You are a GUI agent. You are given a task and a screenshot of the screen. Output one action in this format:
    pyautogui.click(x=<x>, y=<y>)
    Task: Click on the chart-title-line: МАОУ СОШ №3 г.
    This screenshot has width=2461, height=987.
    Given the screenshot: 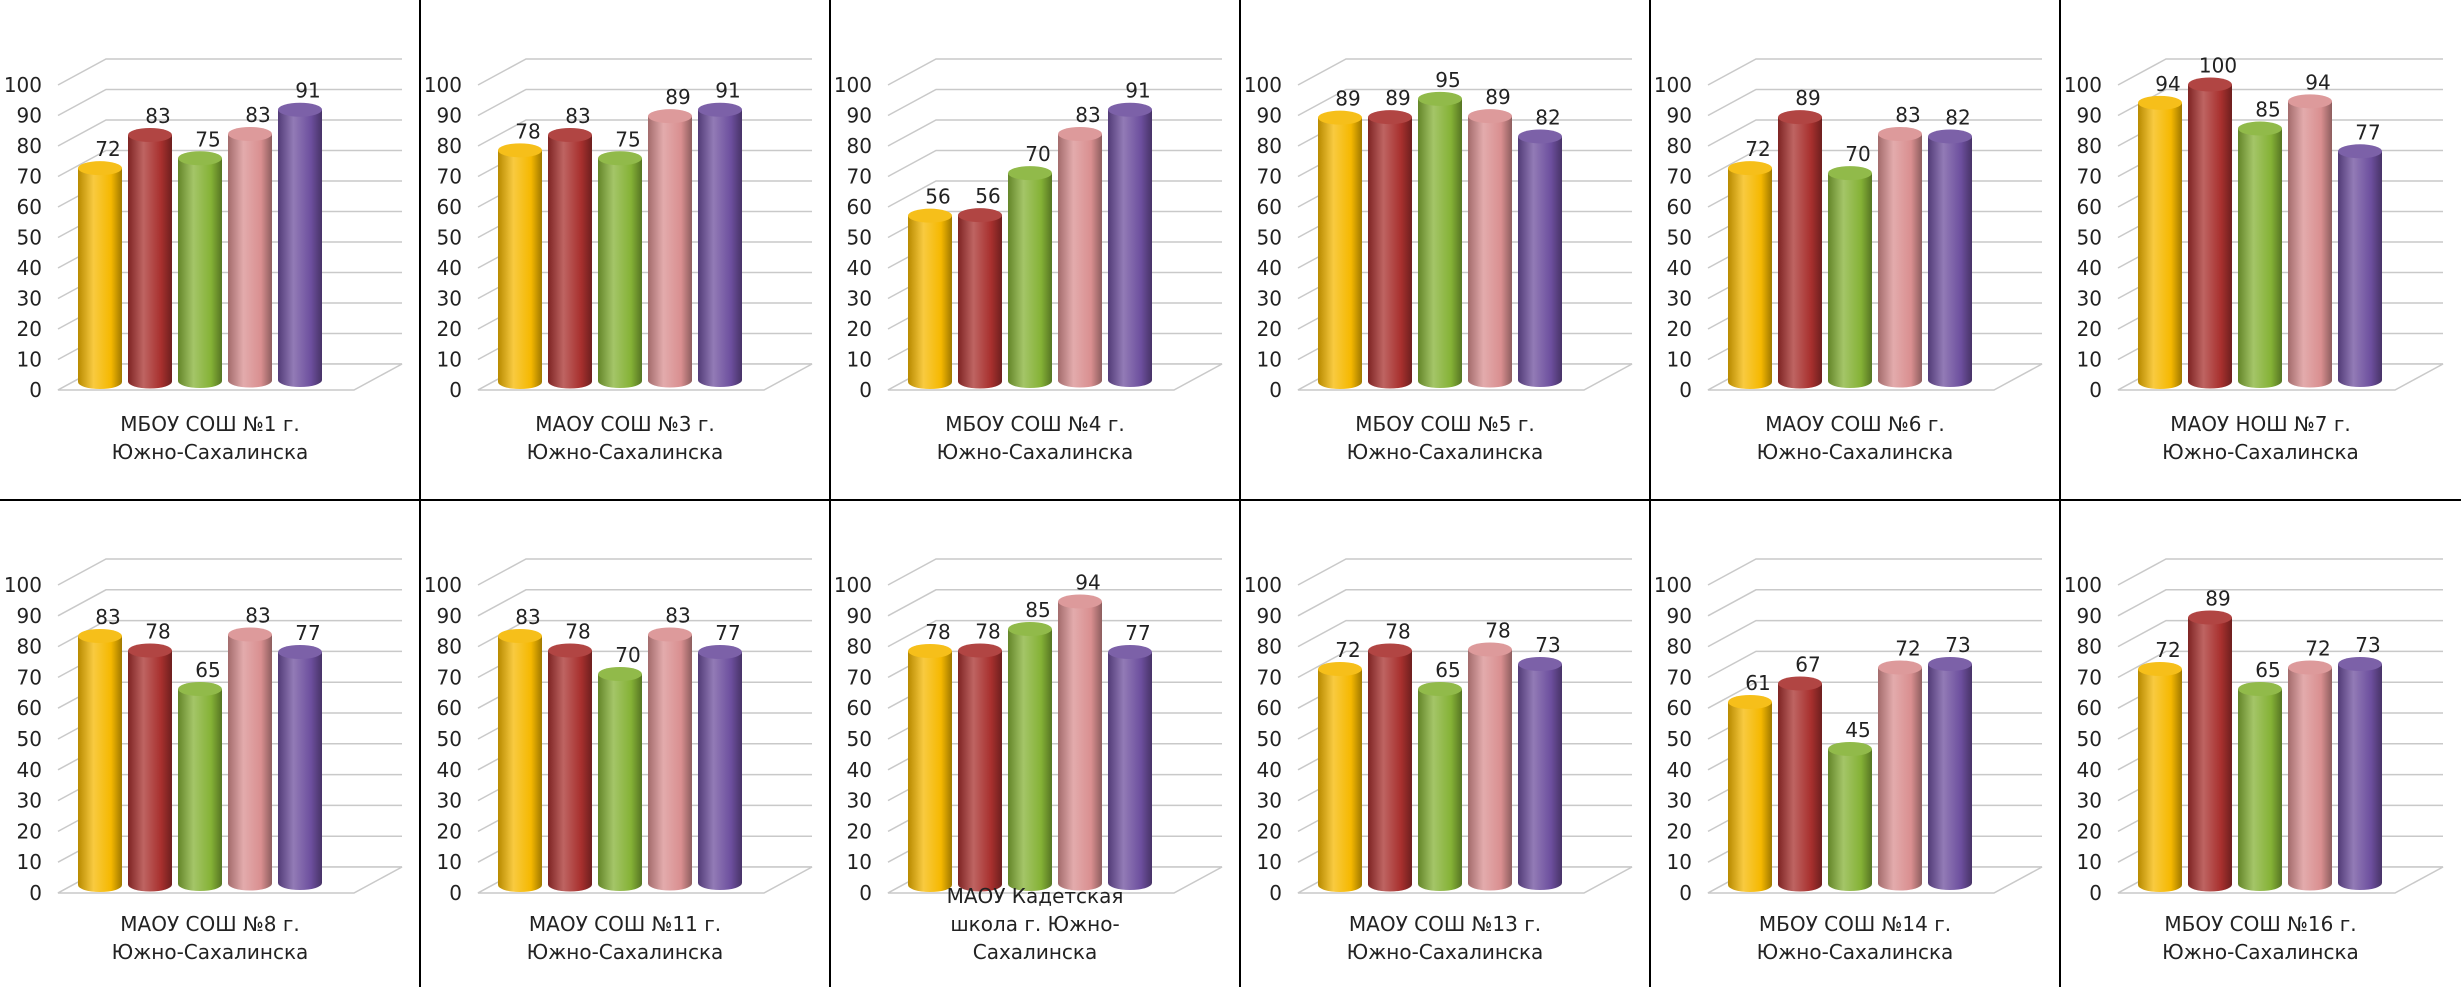 What is the action you would take?
    pyautogui.click(x=625, y=424)
    